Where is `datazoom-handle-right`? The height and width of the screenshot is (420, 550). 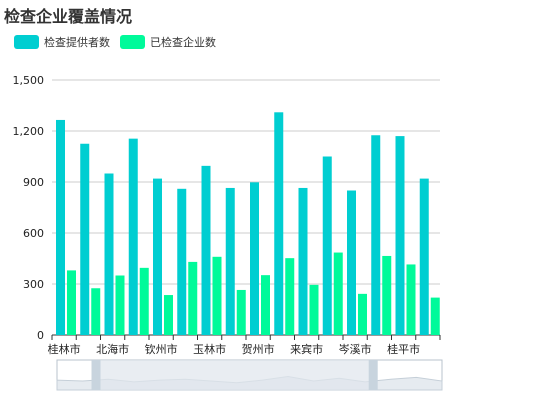 datazoom-handle-right is located at coordinates (373, 375).